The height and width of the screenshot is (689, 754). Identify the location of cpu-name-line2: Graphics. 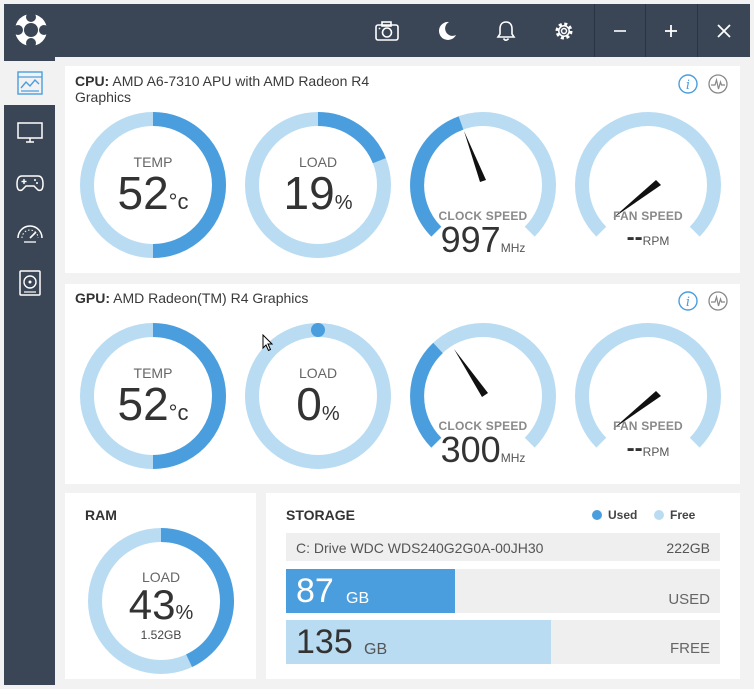
(103, 97).